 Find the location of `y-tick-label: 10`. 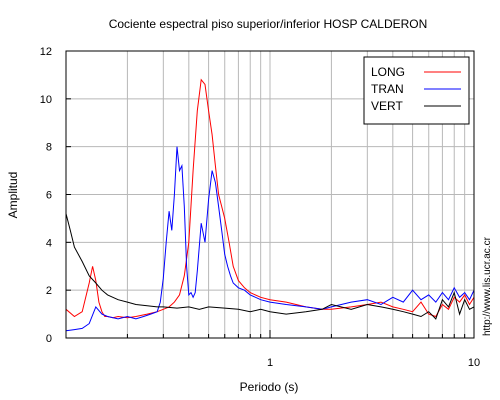

y-tick-label: 10 is located at coordinates (46, 100).